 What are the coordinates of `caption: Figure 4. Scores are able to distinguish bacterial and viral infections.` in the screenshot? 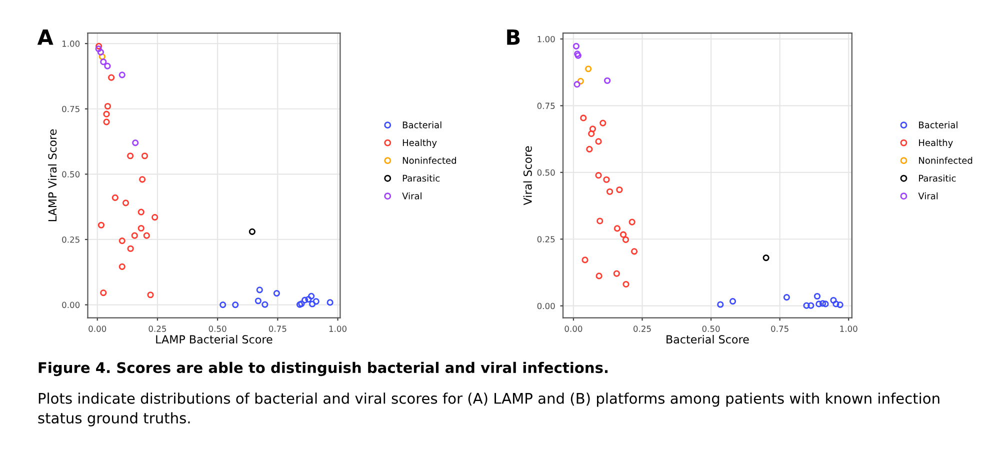 It's located at (323, 369).